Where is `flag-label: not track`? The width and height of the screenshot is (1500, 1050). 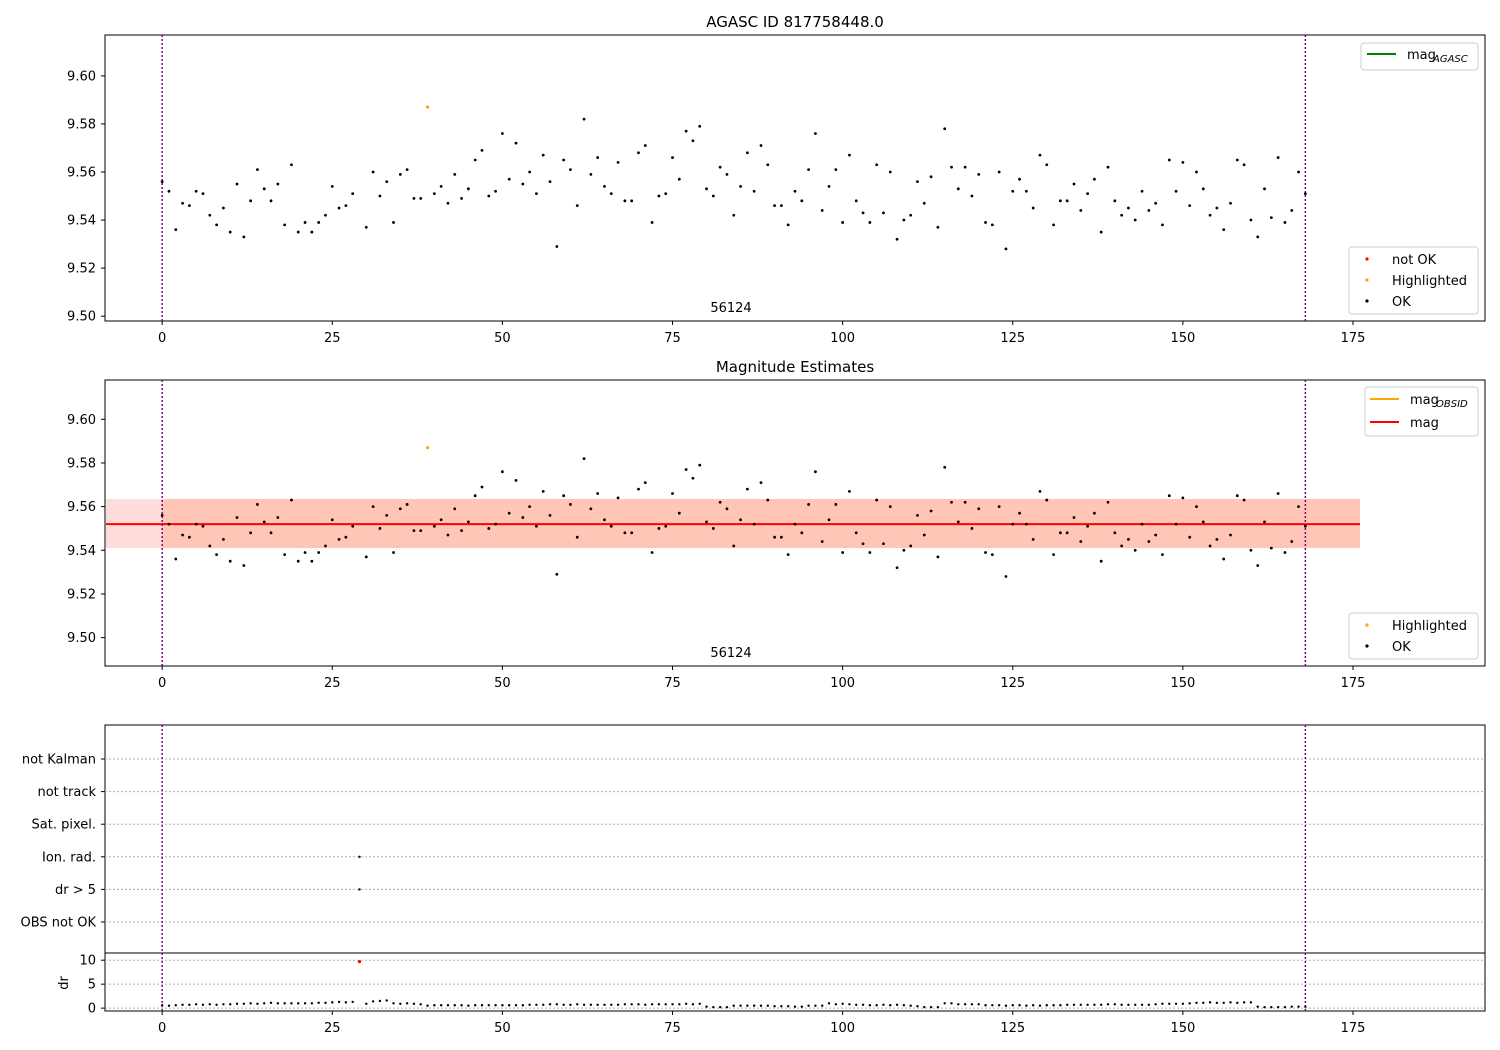 flag-label: not track is located at coordinates (66, 792).